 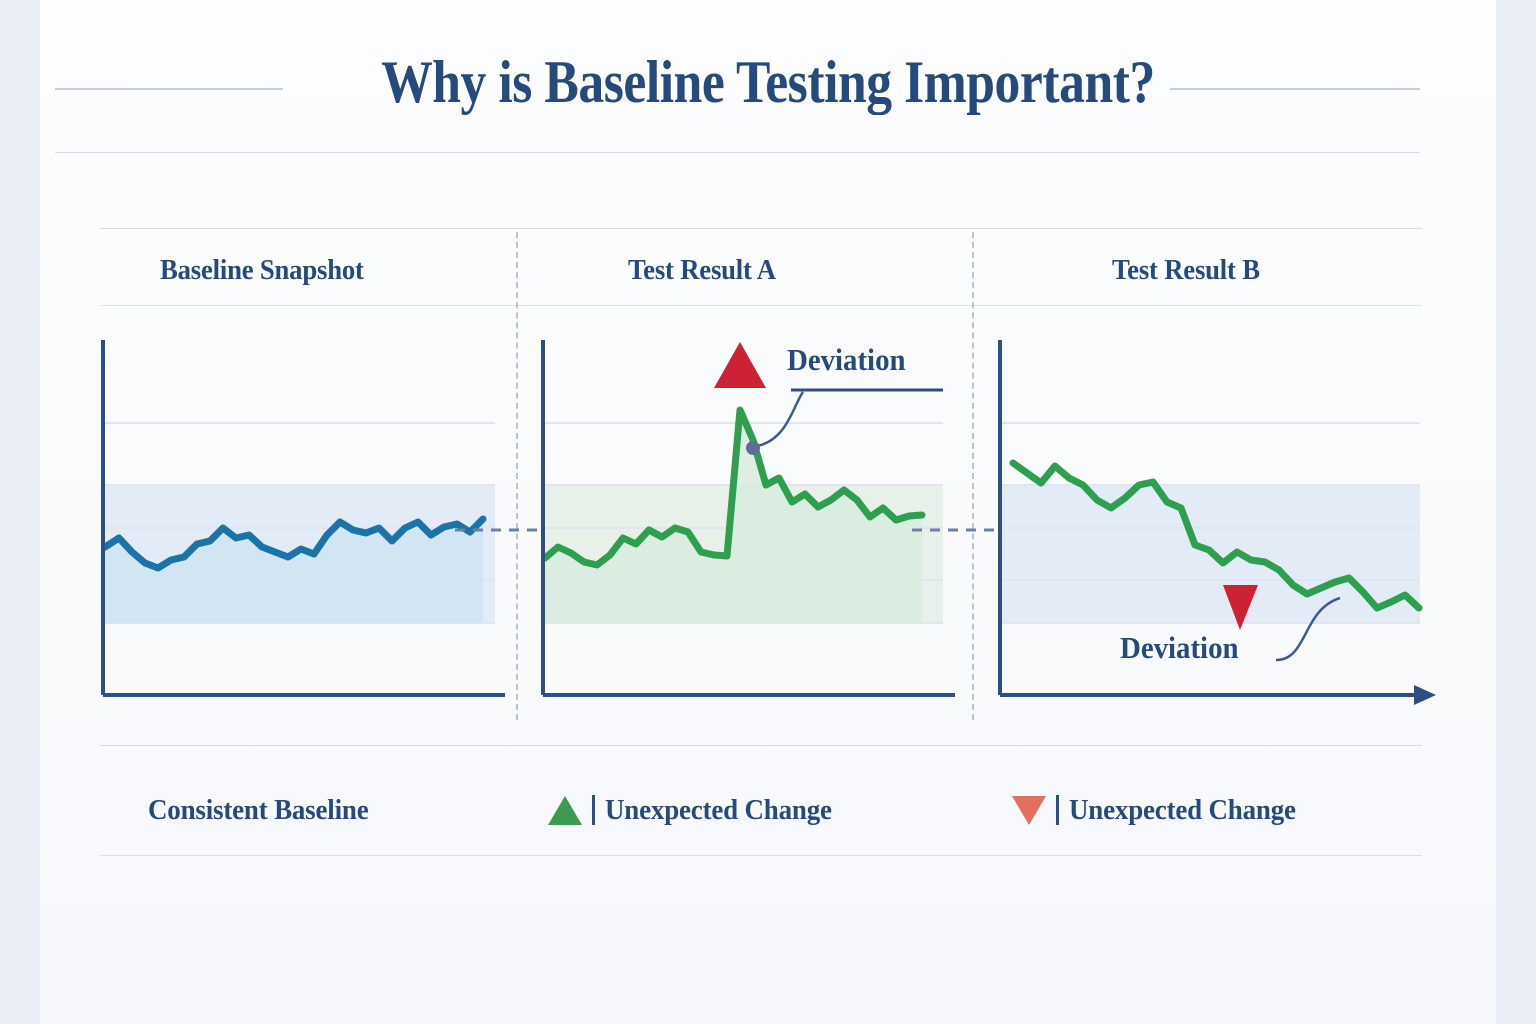 I want to click on chart-test-result-a: Deviation, so click(x=750, y=520).